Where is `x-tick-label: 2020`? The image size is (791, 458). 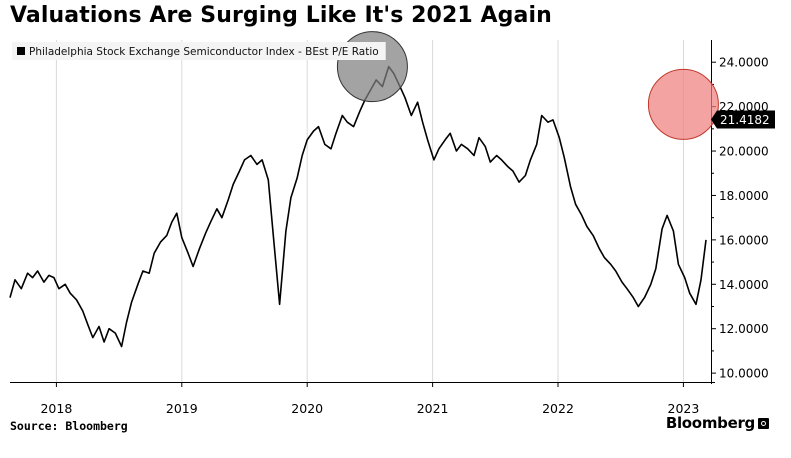
x-tick-label: 2020 is located at coordinates (307, 408).